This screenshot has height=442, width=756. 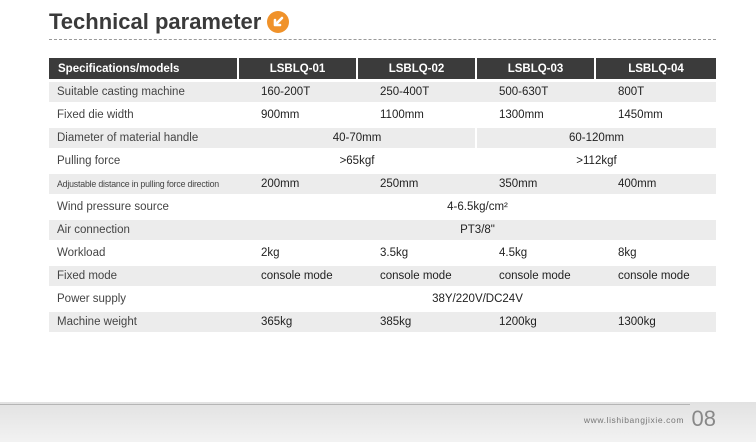 What do you see at coordinates (477, 299) in the screenshot?
I see `cell-value: 38Y/220V/DC24V` at bounding box center [477, 299].